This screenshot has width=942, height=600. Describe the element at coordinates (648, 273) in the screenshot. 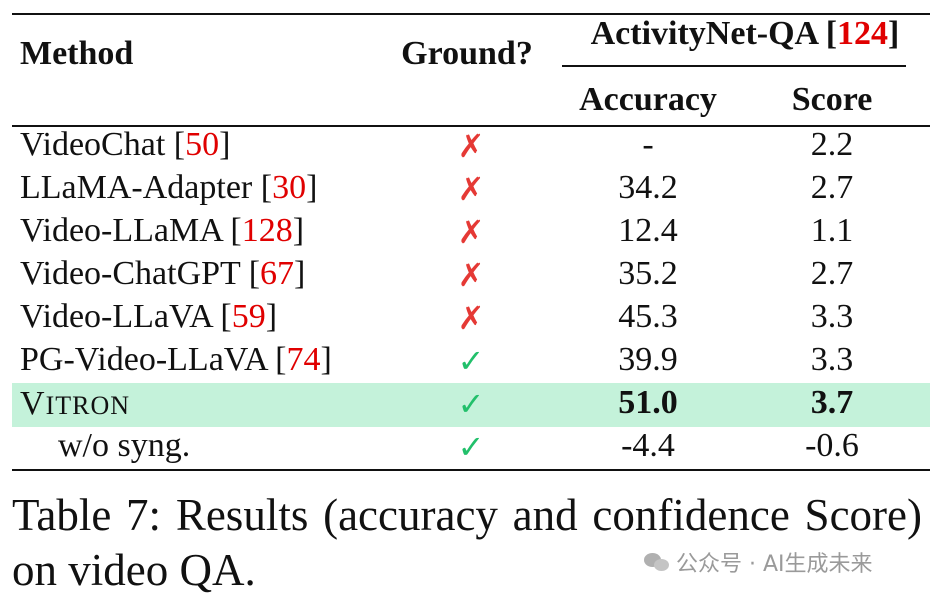

I see `row-accuracy: 35.2` at that location.